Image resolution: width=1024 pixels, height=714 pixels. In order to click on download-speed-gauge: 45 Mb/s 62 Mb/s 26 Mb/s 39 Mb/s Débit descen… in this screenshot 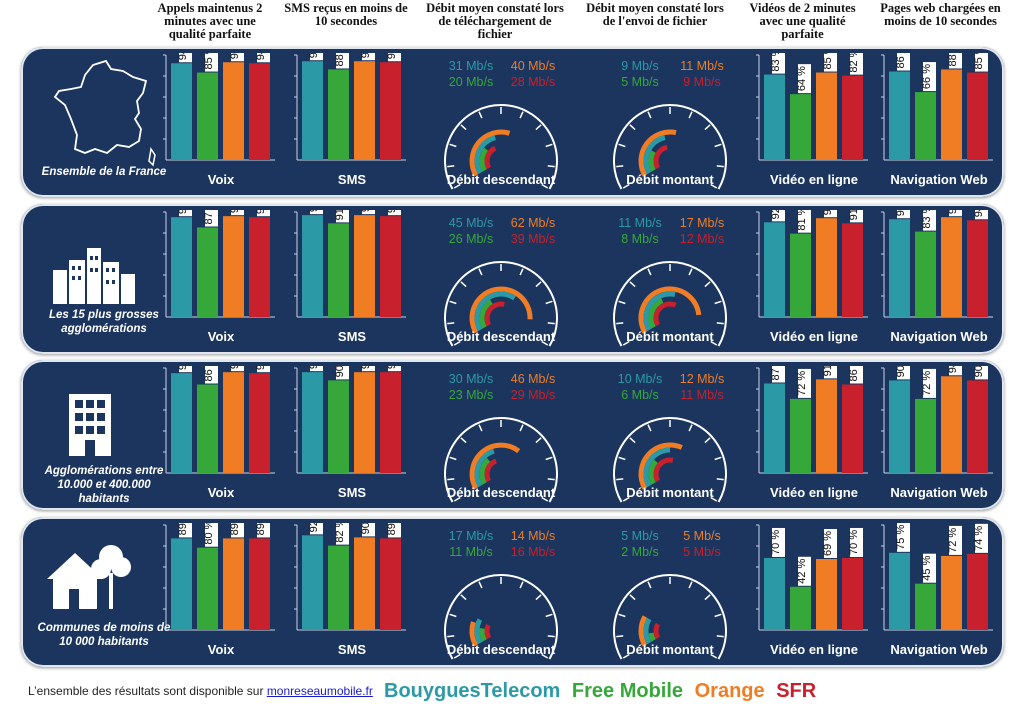, I will do `click(501, 281)`.